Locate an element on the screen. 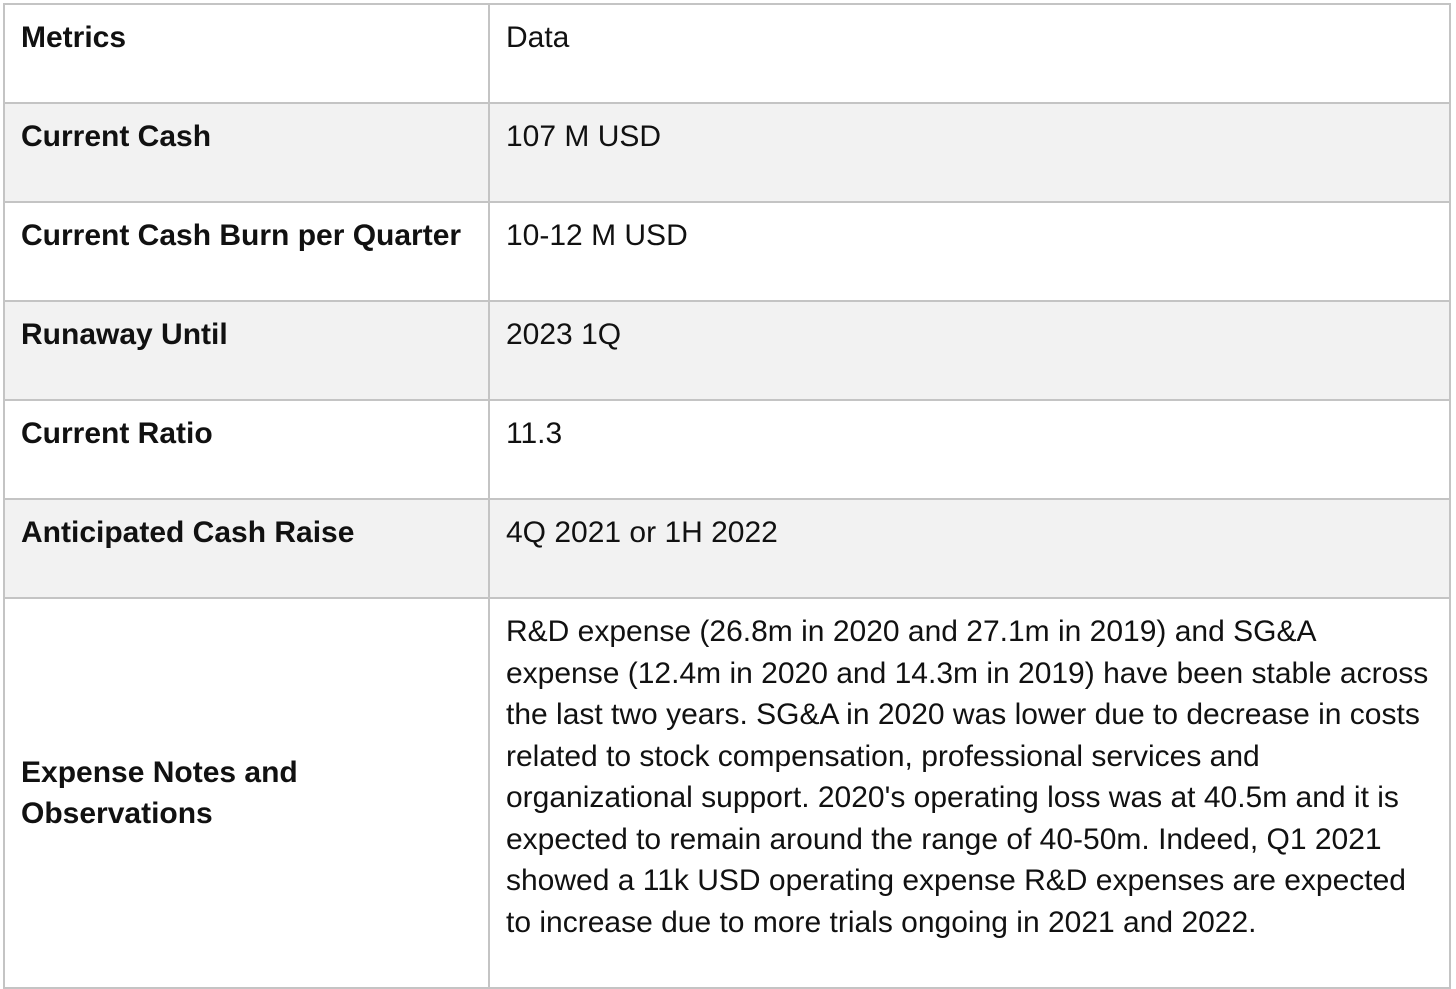 This screenshot has width=1456, height=989. header-data: Data is located at coordinates (969, 53).